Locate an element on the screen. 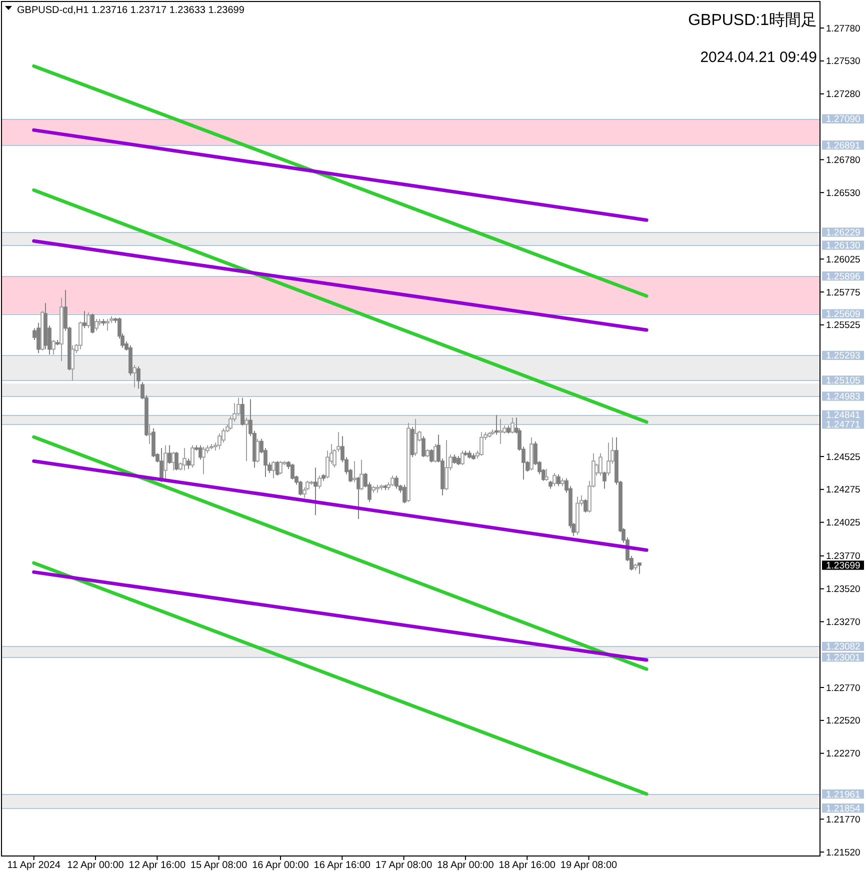 Image resolution: width=866 pixels, height=876 pixels. ref-line-label: 1.23001 is located at coordinates (843, 658).